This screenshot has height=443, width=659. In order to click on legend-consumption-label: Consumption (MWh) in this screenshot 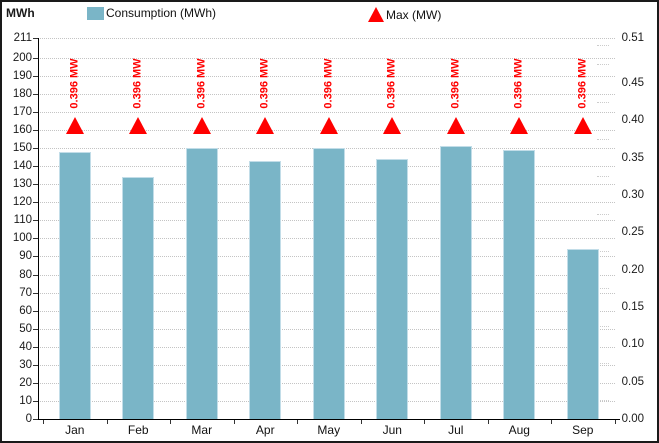, I will do `click(161, 13)`.